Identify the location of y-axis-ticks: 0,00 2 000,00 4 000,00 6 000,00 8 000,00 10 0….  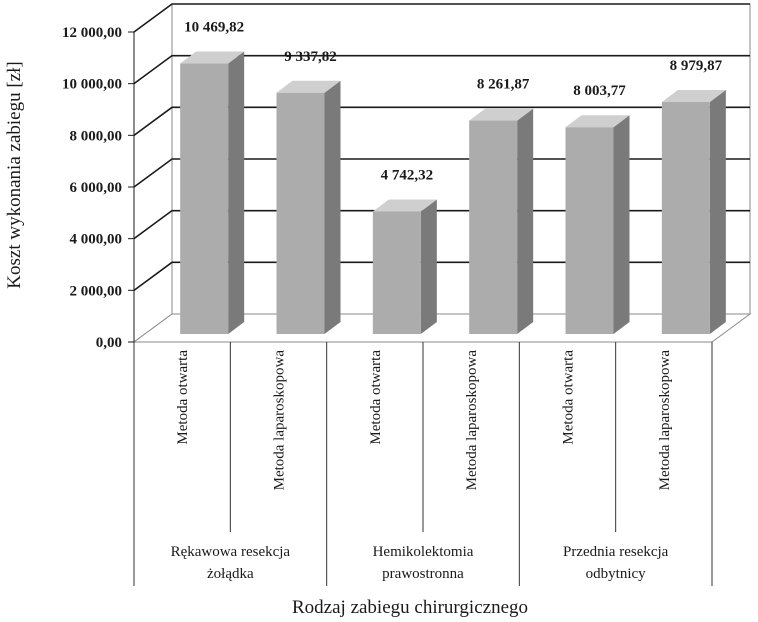
(98, 188).